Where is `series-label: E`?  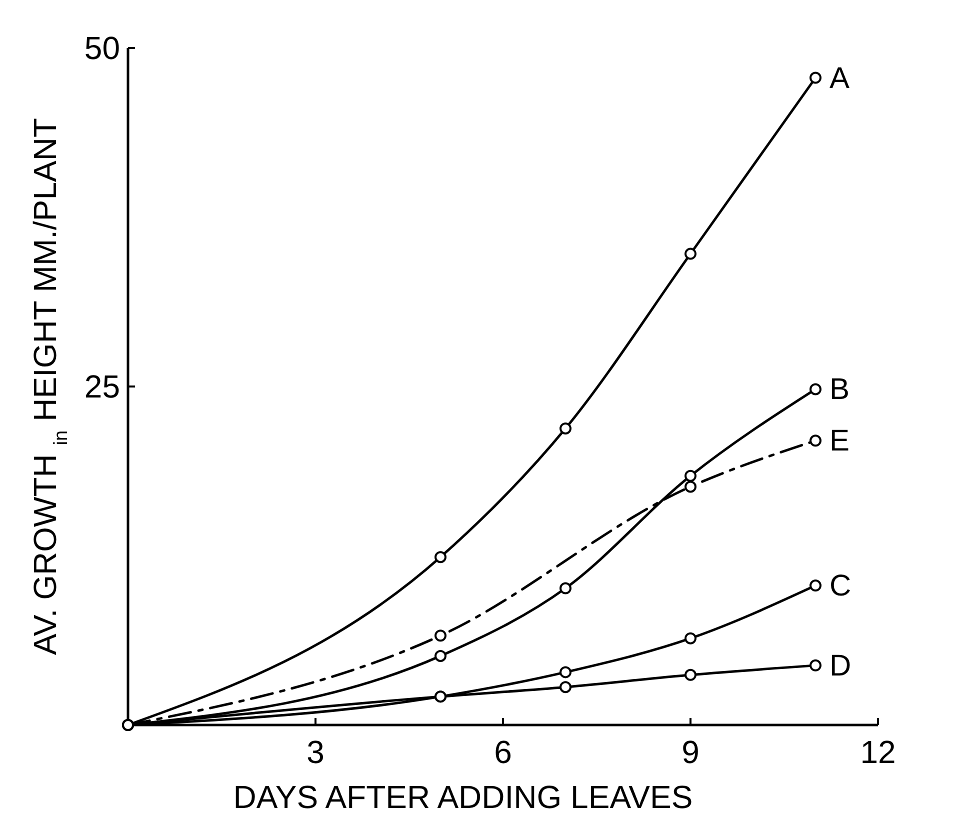 series-label: E is located at coordinates (840, 441).